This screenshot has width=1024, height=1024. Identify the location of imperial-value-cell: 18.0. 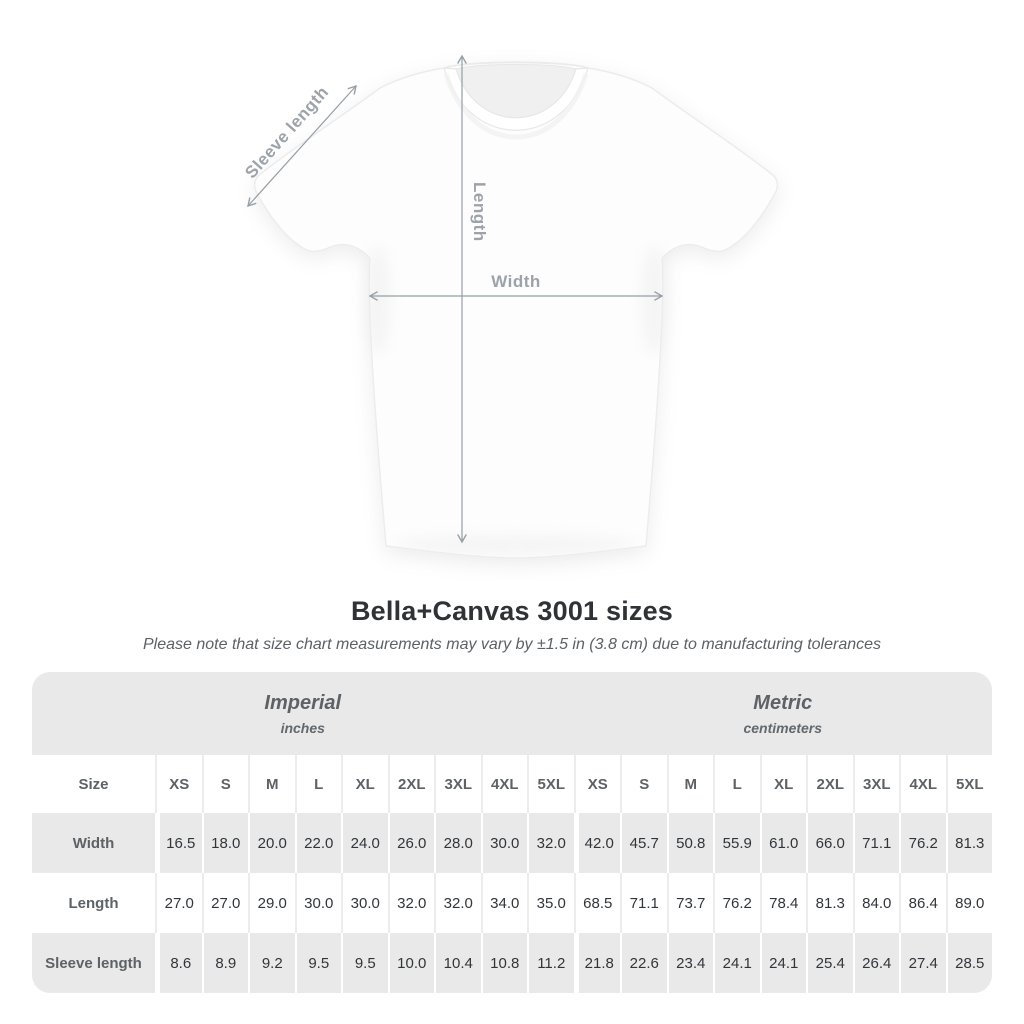
(224, 843).